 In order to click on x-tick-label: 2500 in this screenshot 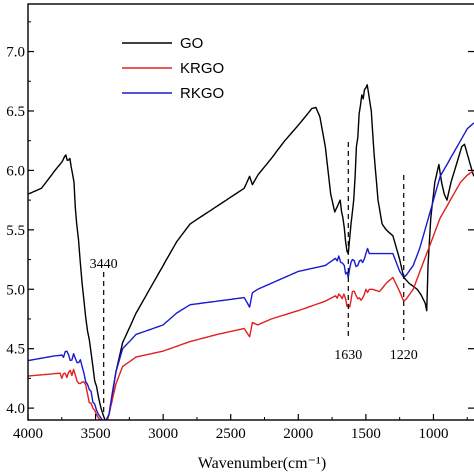, I will do `click(231, 434)`.